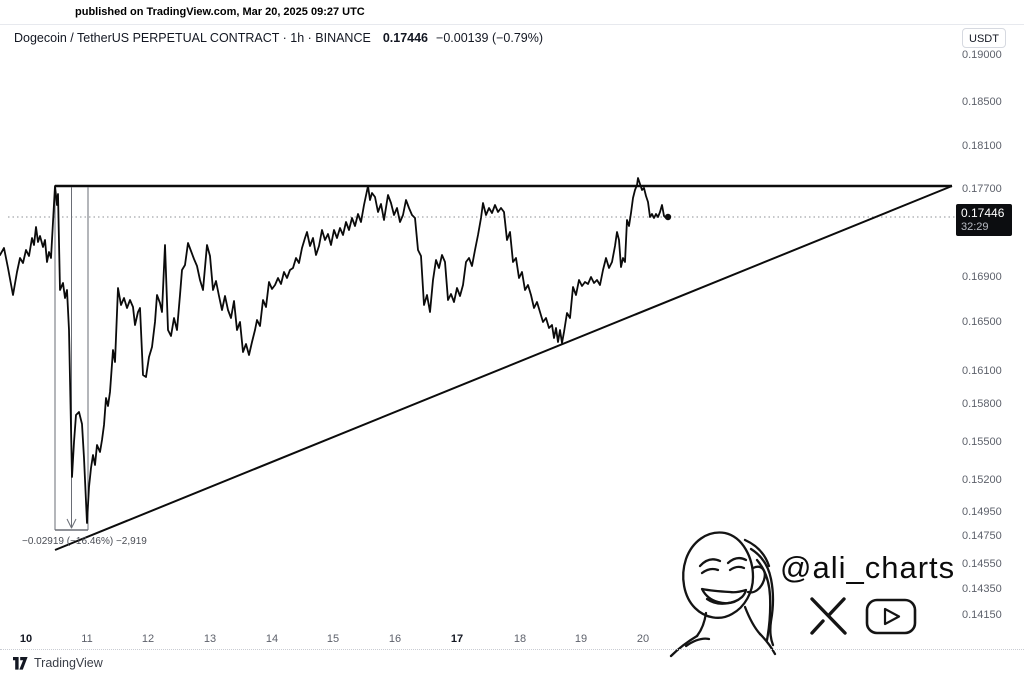 The width and height of the screenshot is (1024, 681). I want to click on badge-price: 0.17446, so click(983, 213).